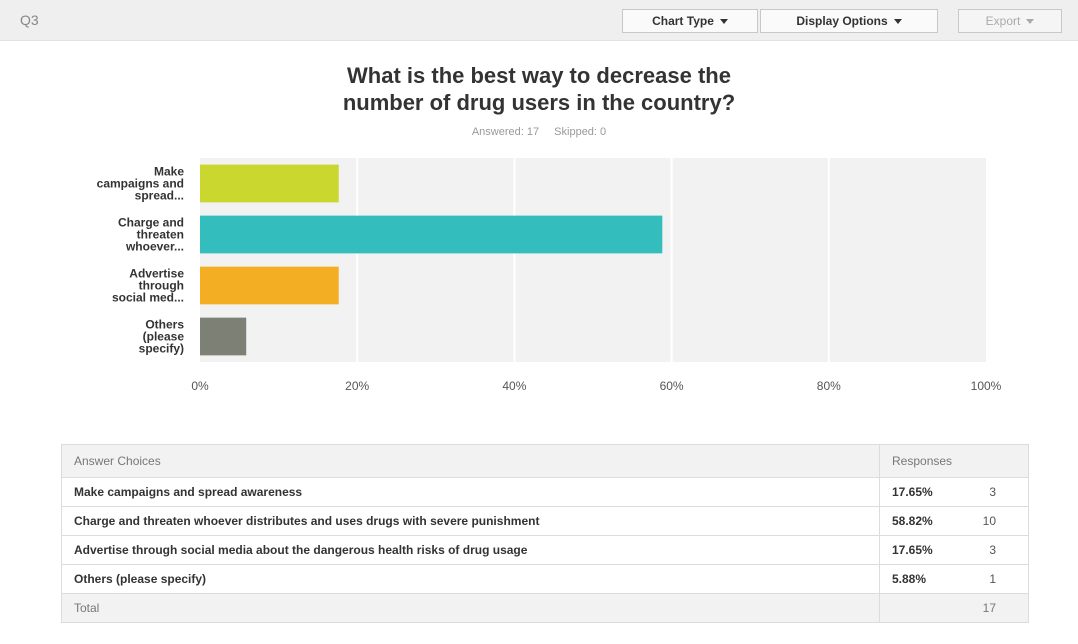  I want to click on skipped-count: Skipped: 0, so click(580, 132).